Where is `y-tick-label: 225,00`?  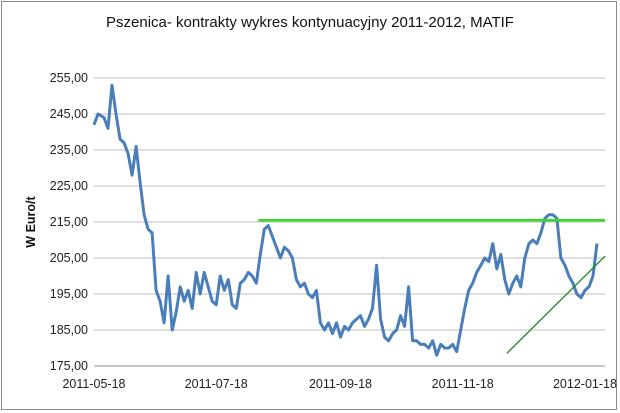 y-tick-label: 225,00 is located at coordinates (69, 186).